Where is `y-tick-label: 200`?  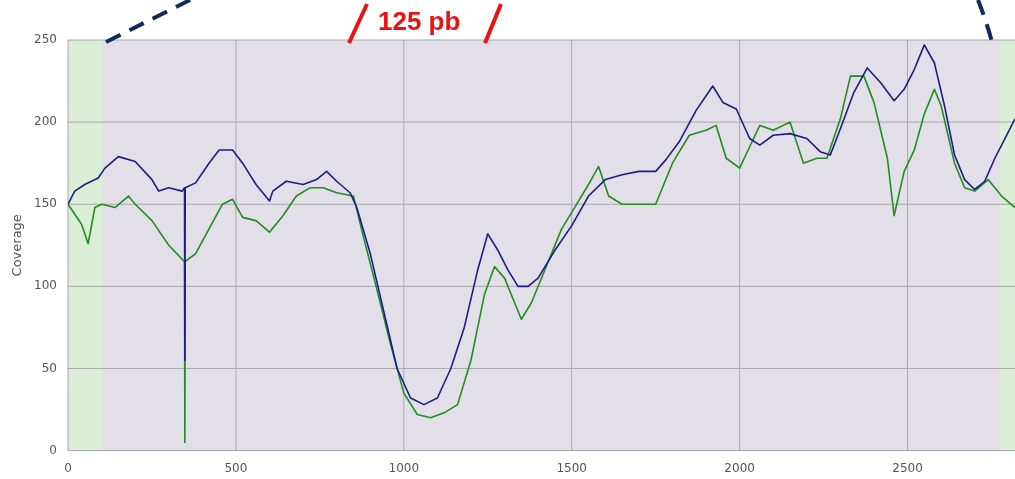 y-tick-label: 200 is located at coordinates (45, 121).